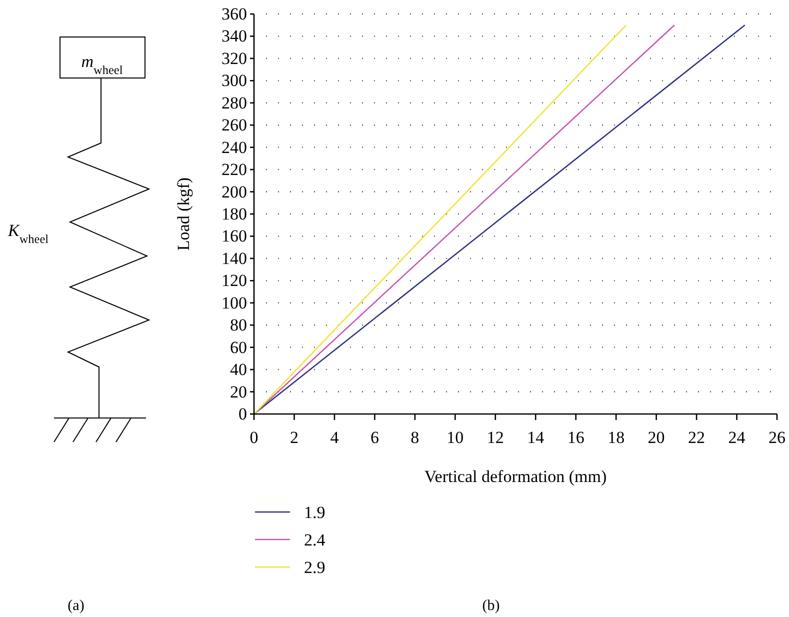 Image resolution: width=789 pixels, height=617 pixels. I want to click on y-tick-label: 360, so click(234, 14).